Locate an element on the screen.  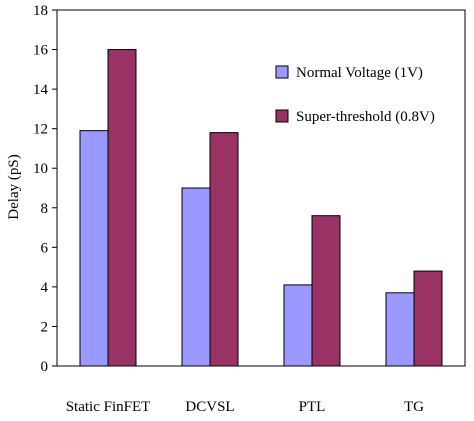
y-tick-label: 0 is located at coordinates (45, 367).